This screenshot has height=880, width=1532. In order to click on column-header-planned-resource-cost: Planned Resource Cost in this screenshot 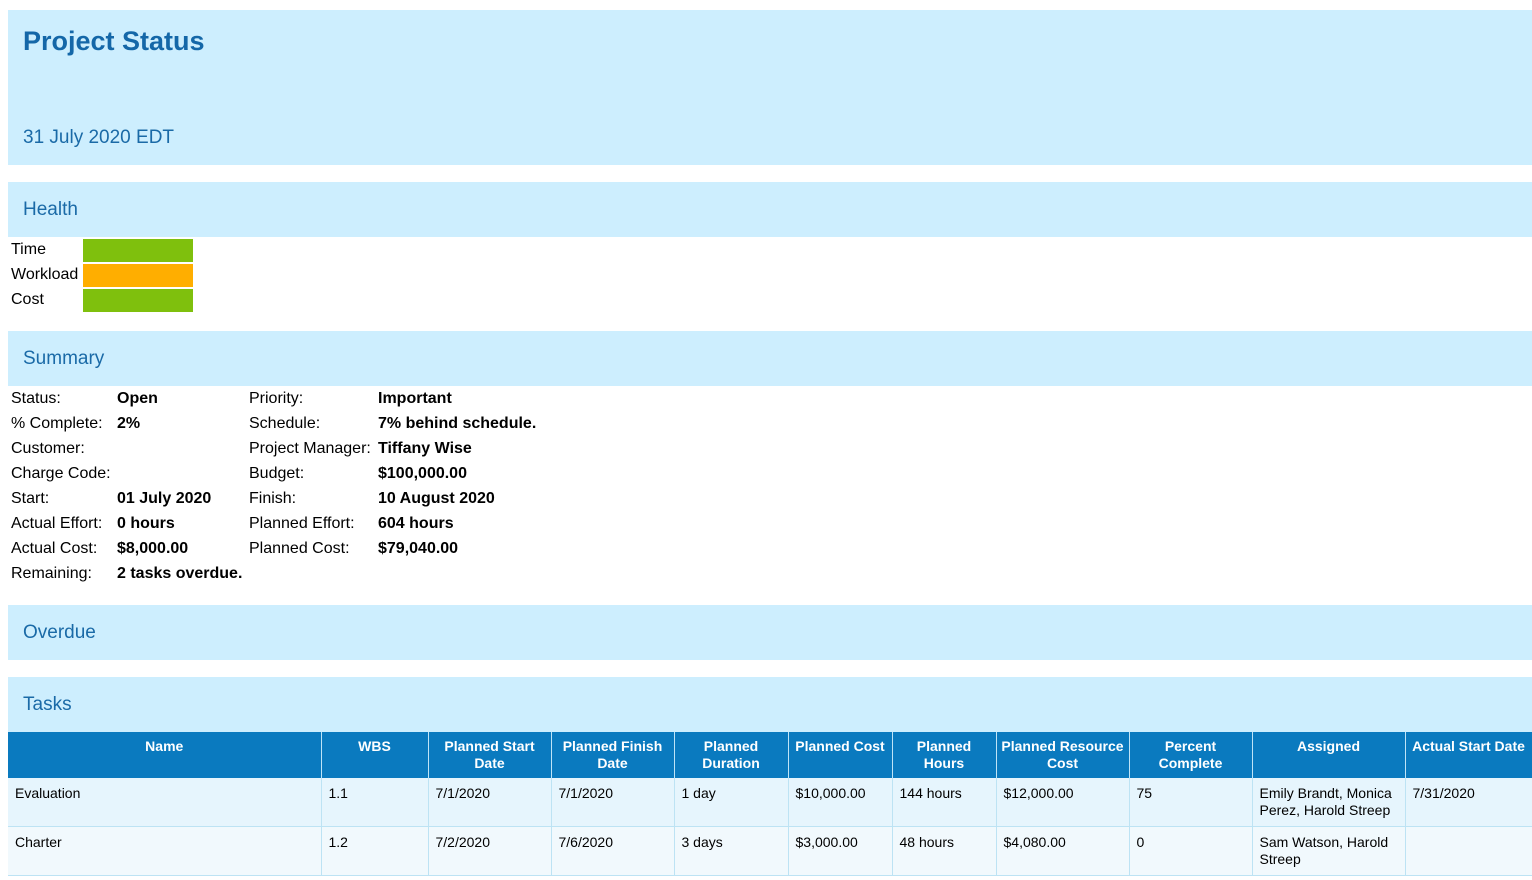, I will do `click(1063, 755)`.